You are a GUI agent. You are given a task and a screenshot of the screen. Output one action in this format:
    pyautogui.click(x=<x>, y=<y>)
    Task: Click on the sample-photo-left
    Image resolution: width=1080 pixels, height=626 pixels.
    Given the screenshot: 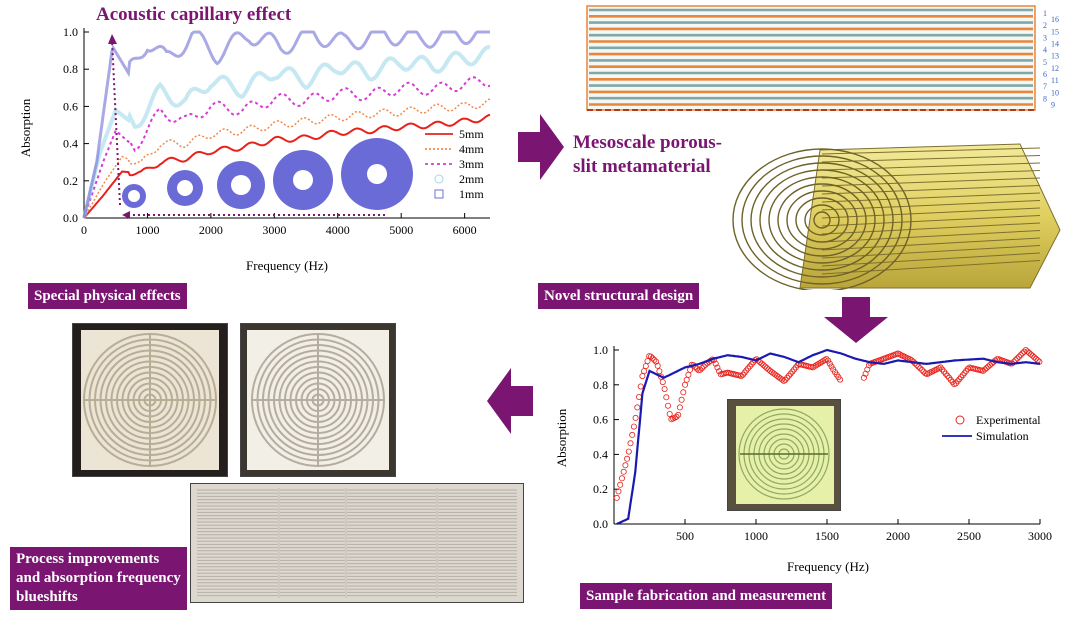 What is the action you would take?
    pyautogui.click(x=150, y=400)
    